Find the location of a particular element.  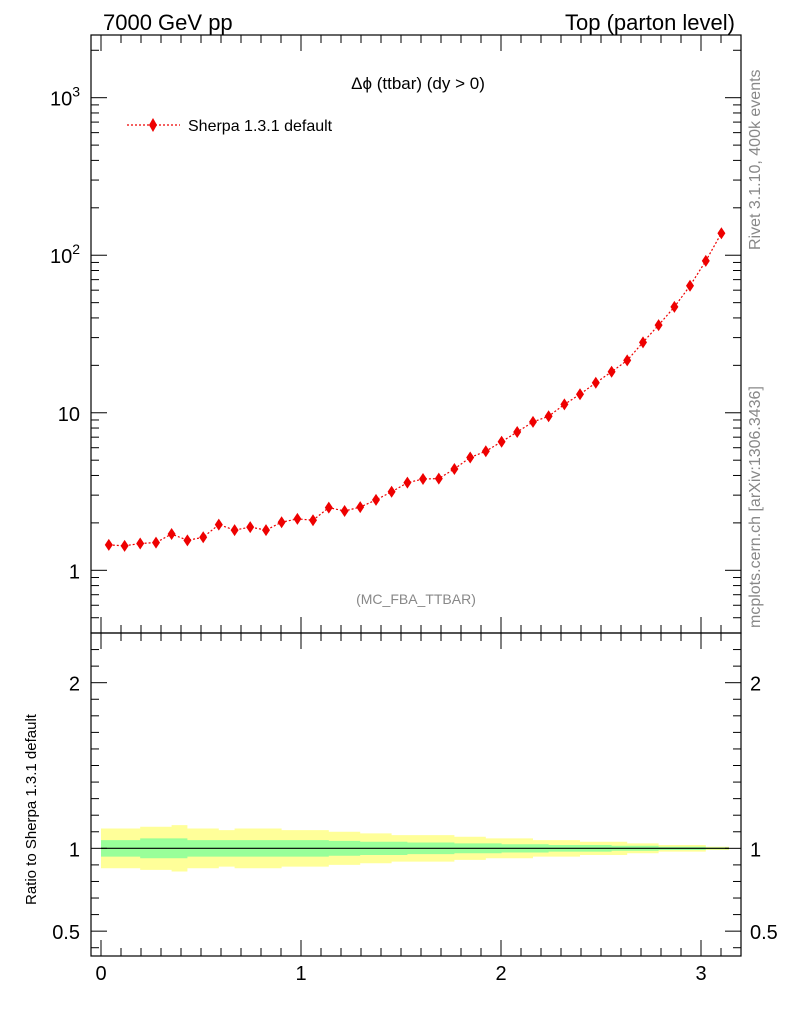

y-tick-label: 10 is located at coordinates (69, 415).